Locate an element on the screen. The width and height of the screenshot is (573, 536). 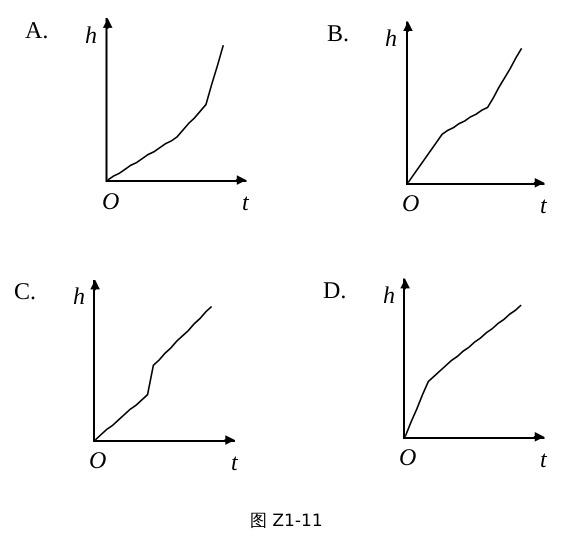
chart-title: A. is located at coordinates (36, 31).